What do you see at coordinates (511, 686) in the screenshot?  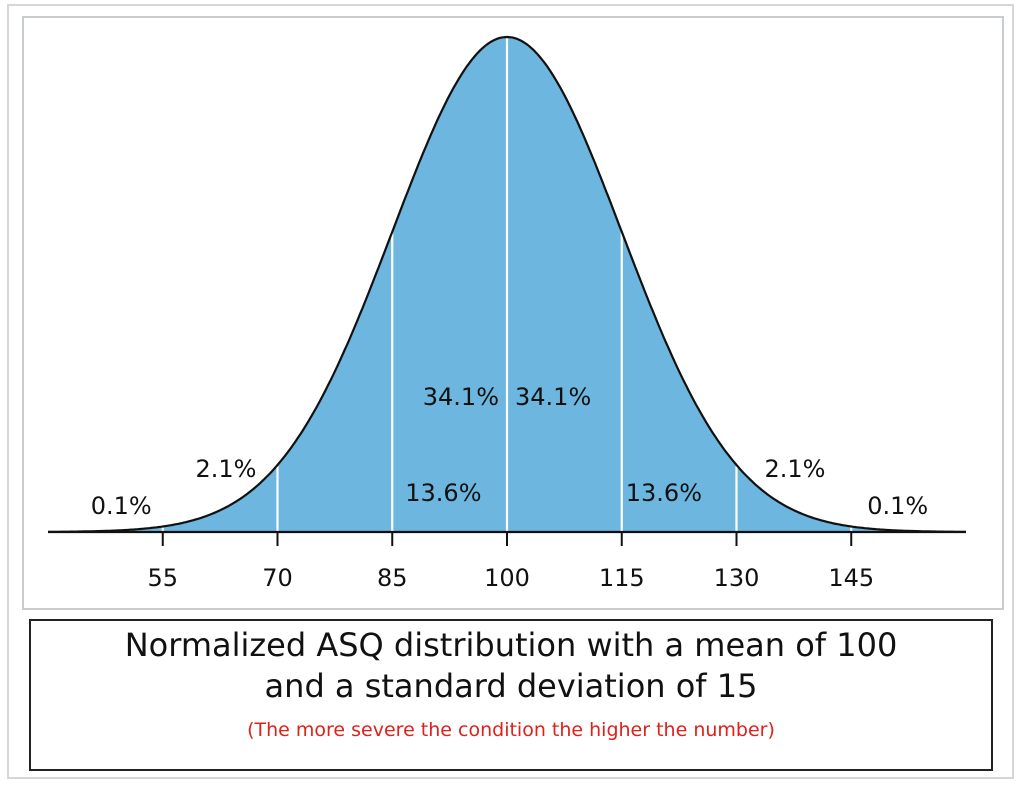 I see `title-line-2: and a standard deviation of 15` at bounding box center [511, 686].